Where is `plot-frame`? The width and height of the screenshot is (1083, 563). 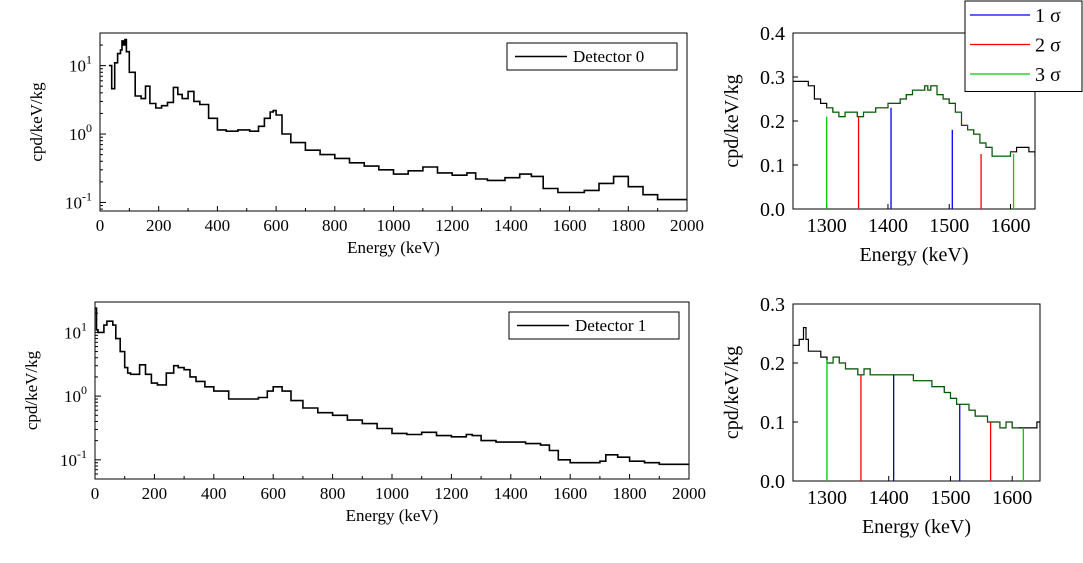
plot-frame is located at coordinates (916, 392).